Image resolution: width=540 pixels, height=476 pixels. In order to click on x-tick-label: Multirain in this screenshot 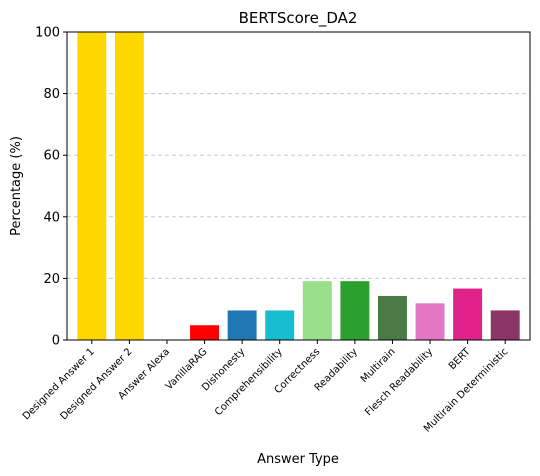, I will do `click(378, 365)`.